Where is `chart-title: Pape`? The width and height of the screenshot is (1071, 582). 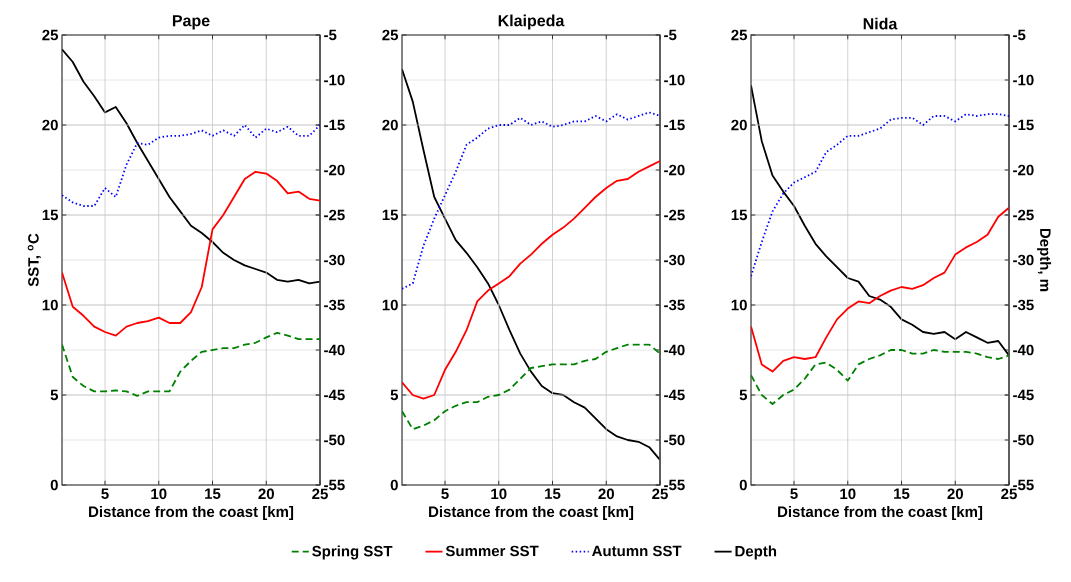 chart-title: Pape is located at coordinates (191, 22).